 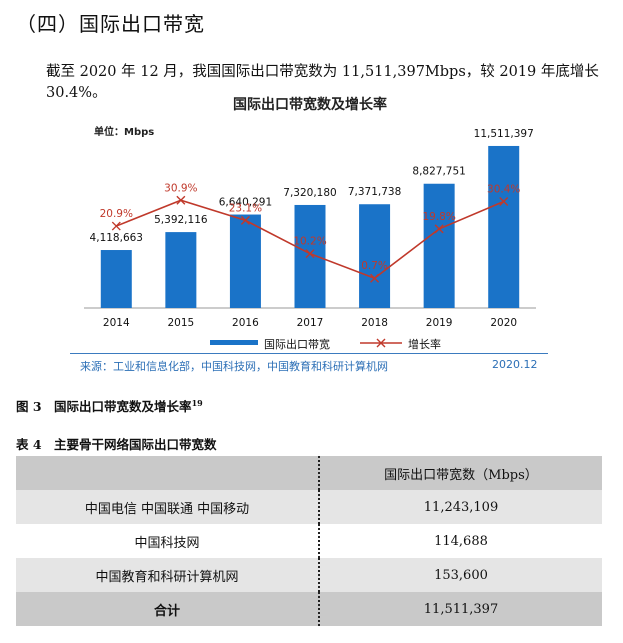 What do you see at coordinates (460, 473) in the screenshot?
I see `table-header-cell: 国际出口带宽数（Mbps）` at bounding box center [460, 473].